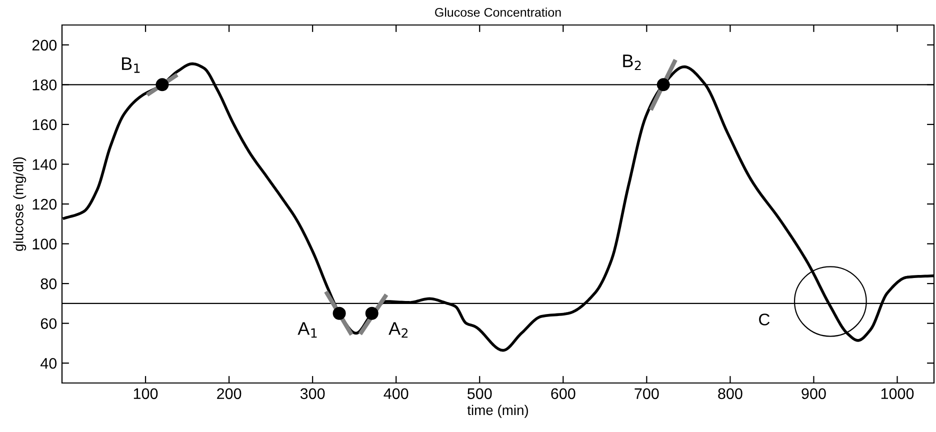 This screenshot has height=432, width=936. What do you see at coordinates (146, 394) in the screenshot?
I see `x-tick-label: 100` at bounding box center [146, 394].